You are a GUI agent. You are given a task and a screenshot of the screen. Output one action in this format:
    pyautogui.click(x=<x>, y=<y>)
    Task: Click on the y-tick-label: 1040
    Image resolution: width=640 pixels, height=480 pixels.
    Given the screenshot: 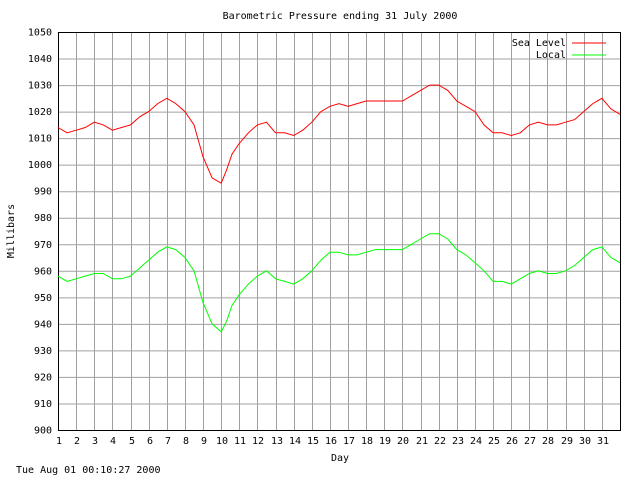 What is the action you would take?
    pyautogui.click(x=40, y=59)
    